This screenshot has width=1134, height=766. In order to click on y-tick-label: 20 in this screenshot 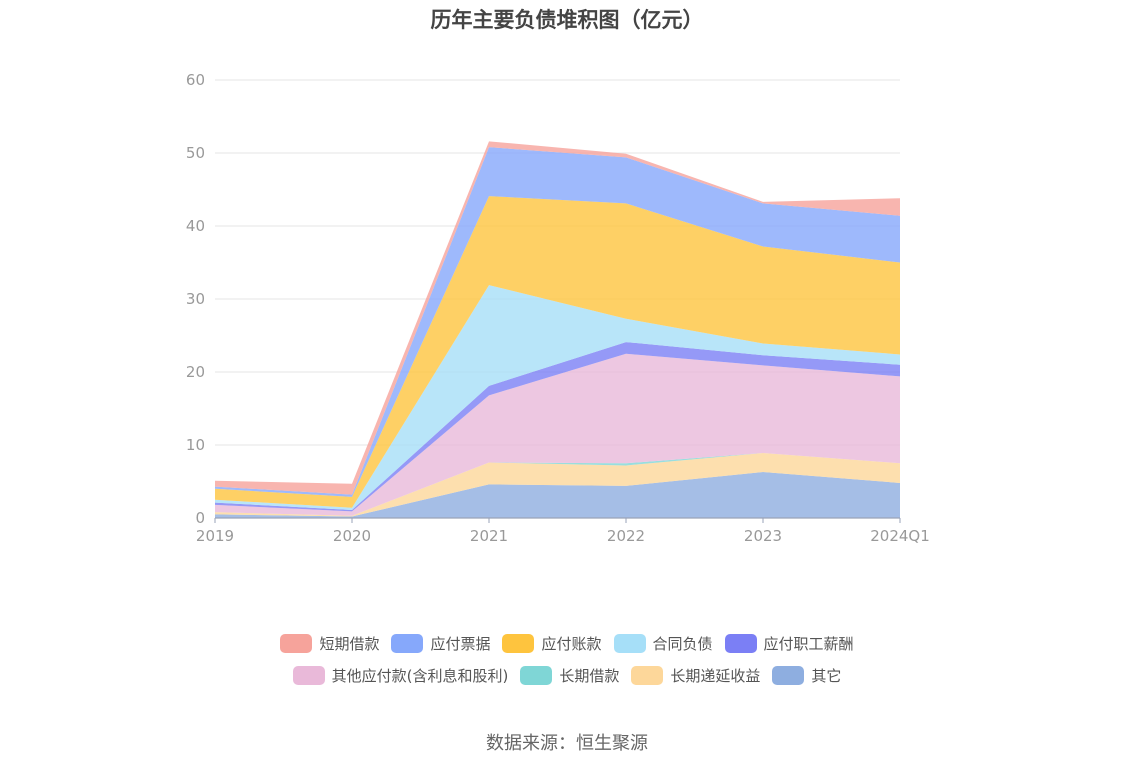, I will do `click(195, 372)`.